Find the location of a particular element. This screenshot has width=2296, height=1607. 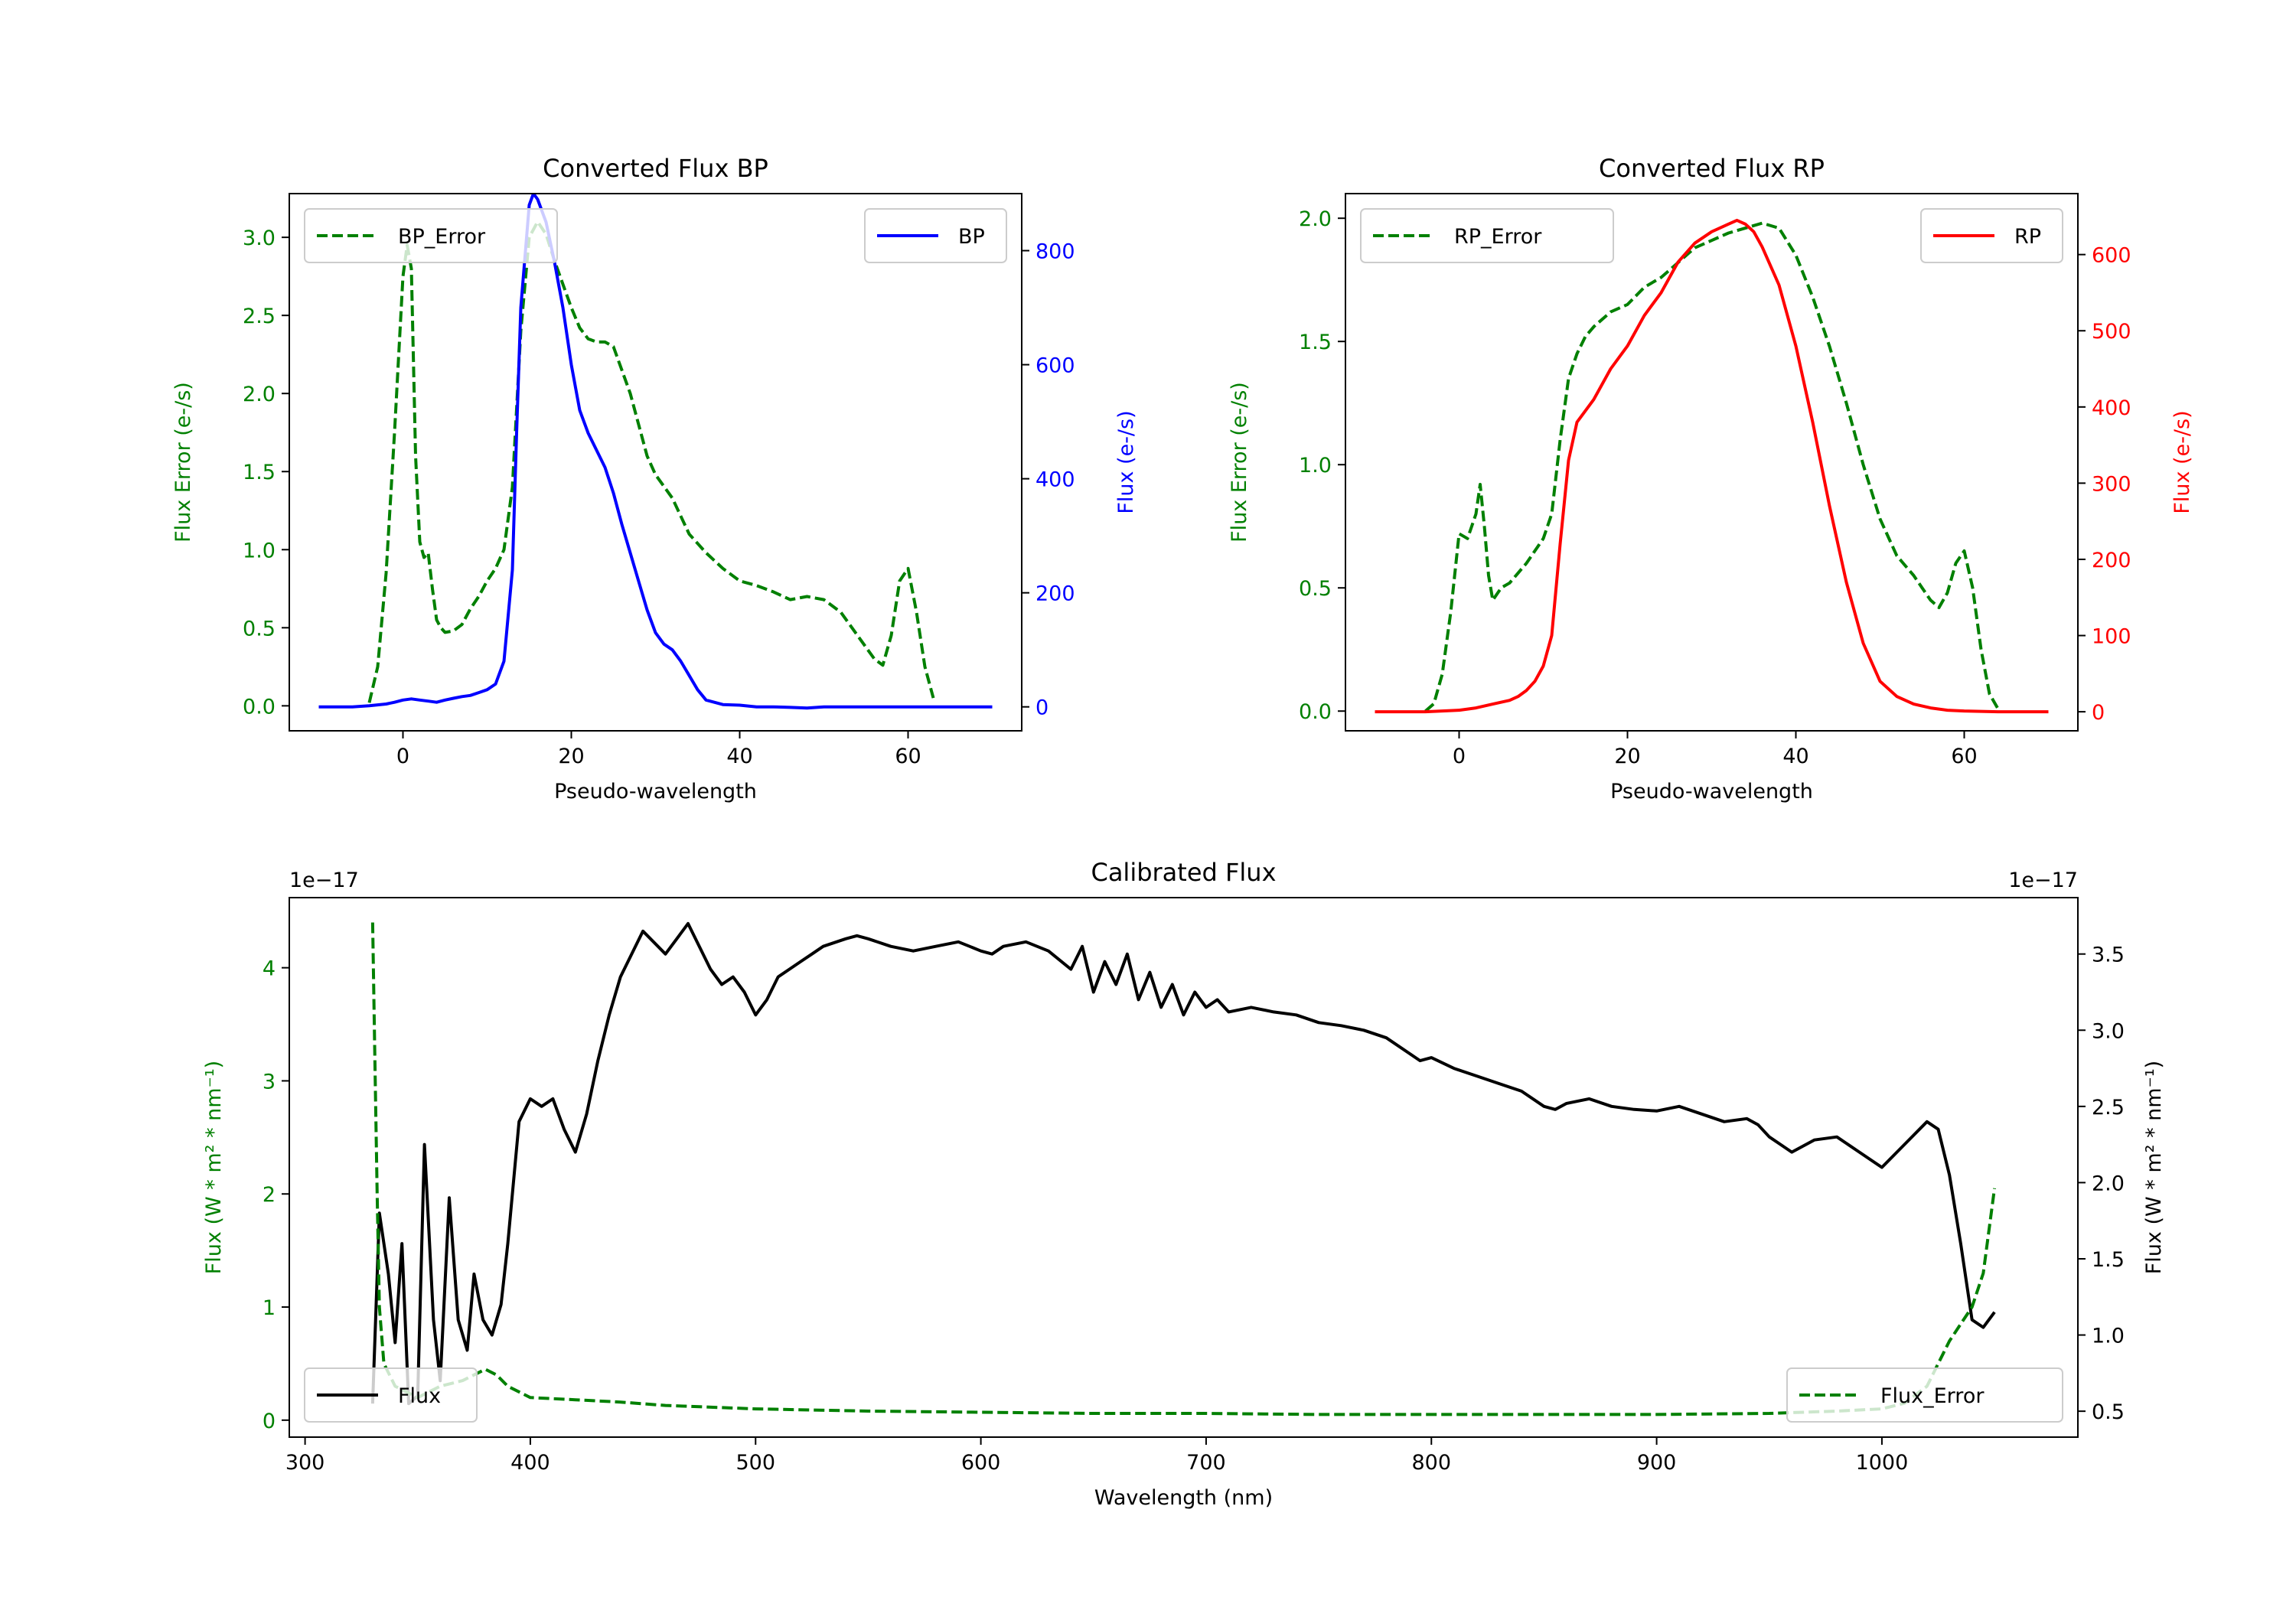

y-right-tick-label: 2.5 is located at coordinates (2108, 1108).